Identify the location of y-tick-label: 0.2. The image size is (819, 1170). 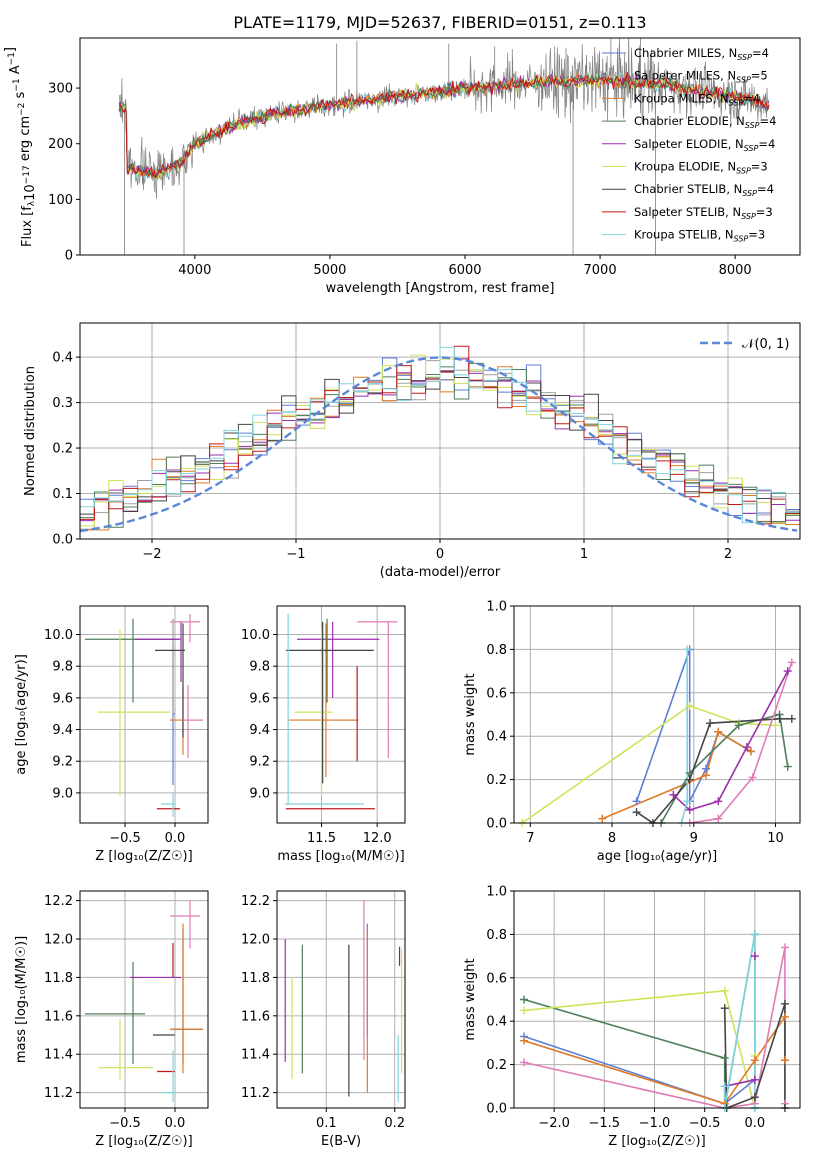
(62, 449).